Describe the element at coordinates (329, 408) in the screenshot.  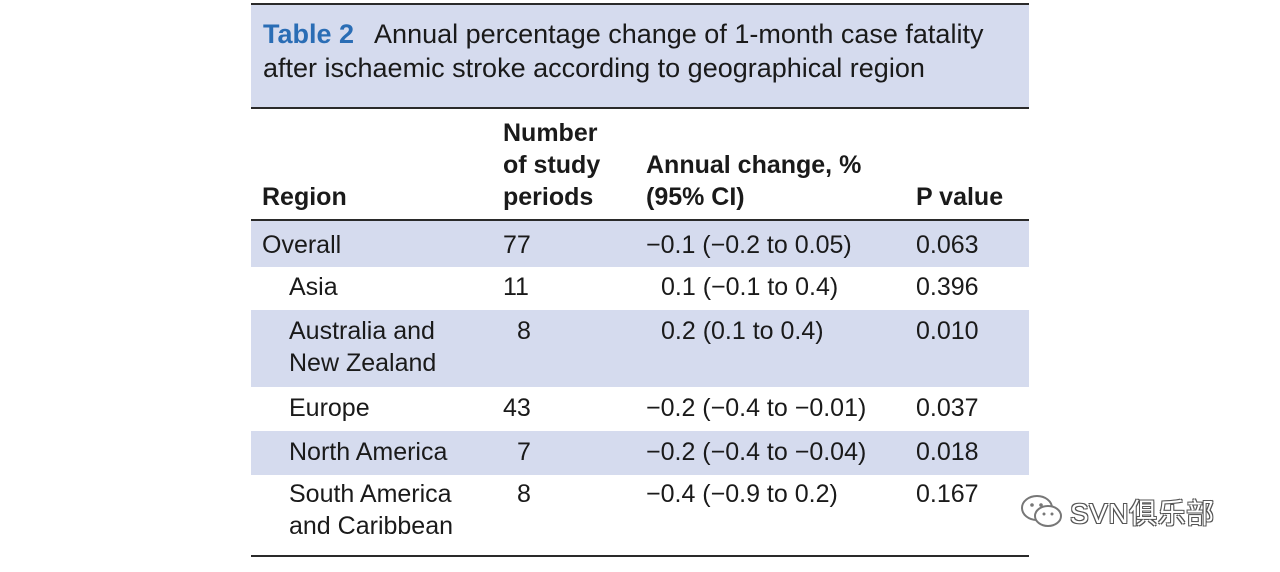
I see `cell-region: Europe` at that location.